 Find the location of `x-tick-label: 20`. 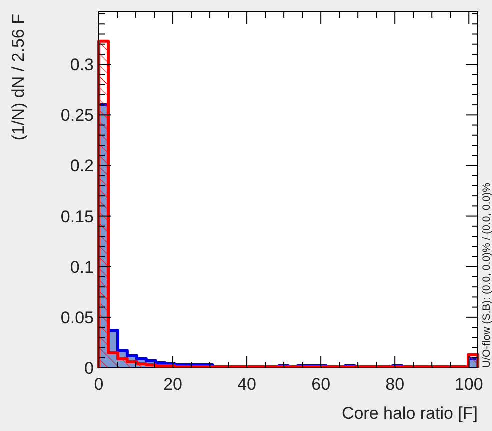

x-tick-label: 20 is located at coordinates (173, 384).